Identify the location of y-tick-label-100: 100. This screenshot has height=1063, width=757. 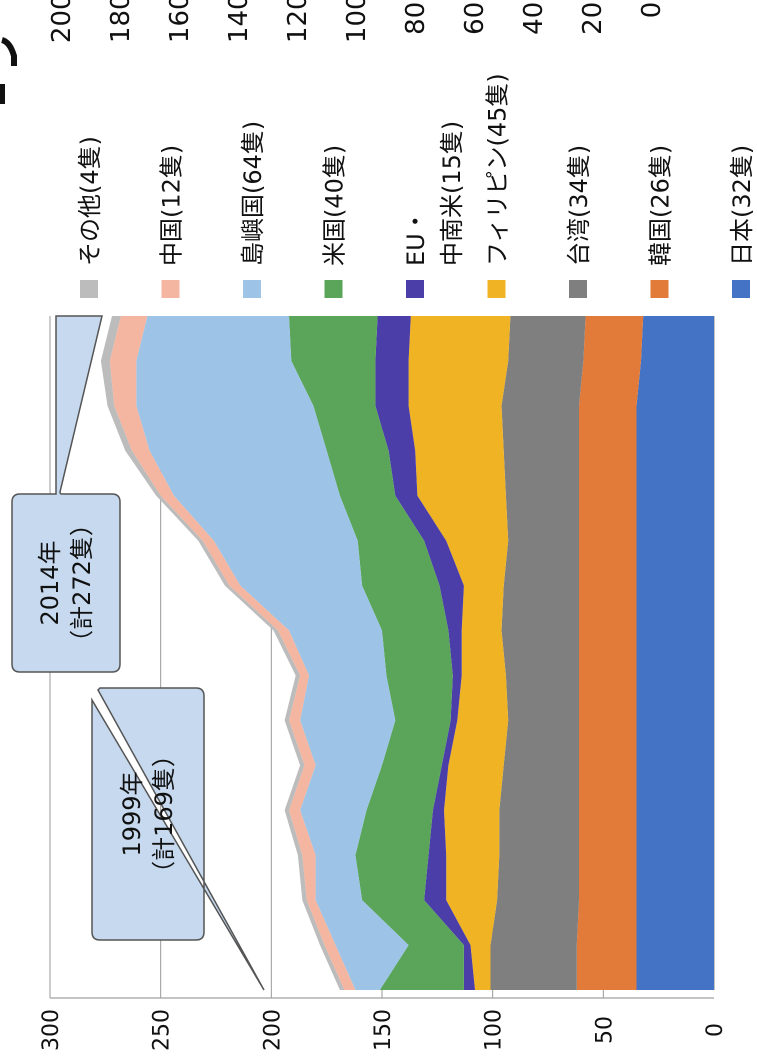
(494, 1030).